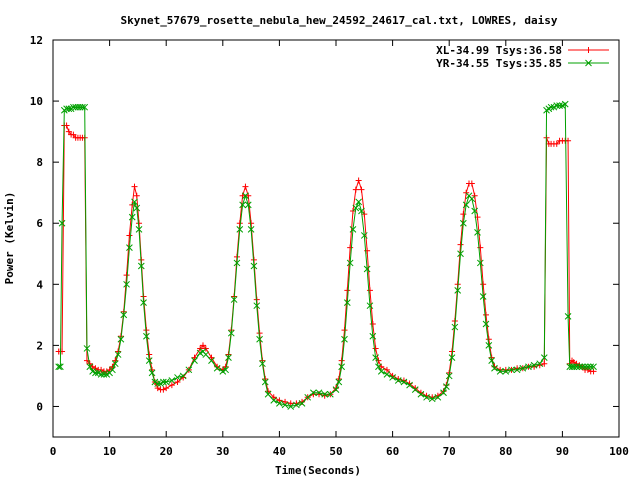 Image resolution: width=640 pixels, height=480 pixels. Describe the element at coordinates (449, 451) in the screenshot. I see `x-tick-label: 70` at that location.